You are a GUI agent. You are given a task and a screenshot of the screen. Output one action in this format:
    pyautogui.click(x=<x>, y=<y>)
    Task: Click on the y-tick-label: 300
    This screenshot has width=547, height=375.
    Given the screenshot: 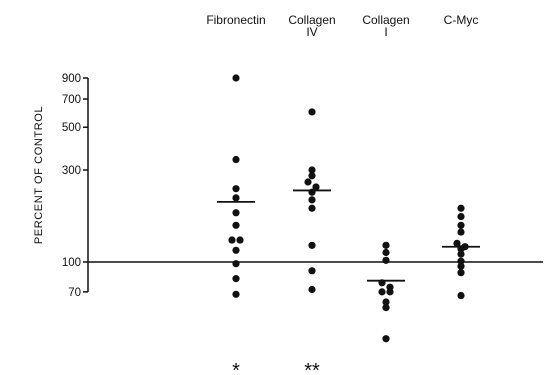 What is the action you would take?
    pyautogui.click(x=71, y=171)
    